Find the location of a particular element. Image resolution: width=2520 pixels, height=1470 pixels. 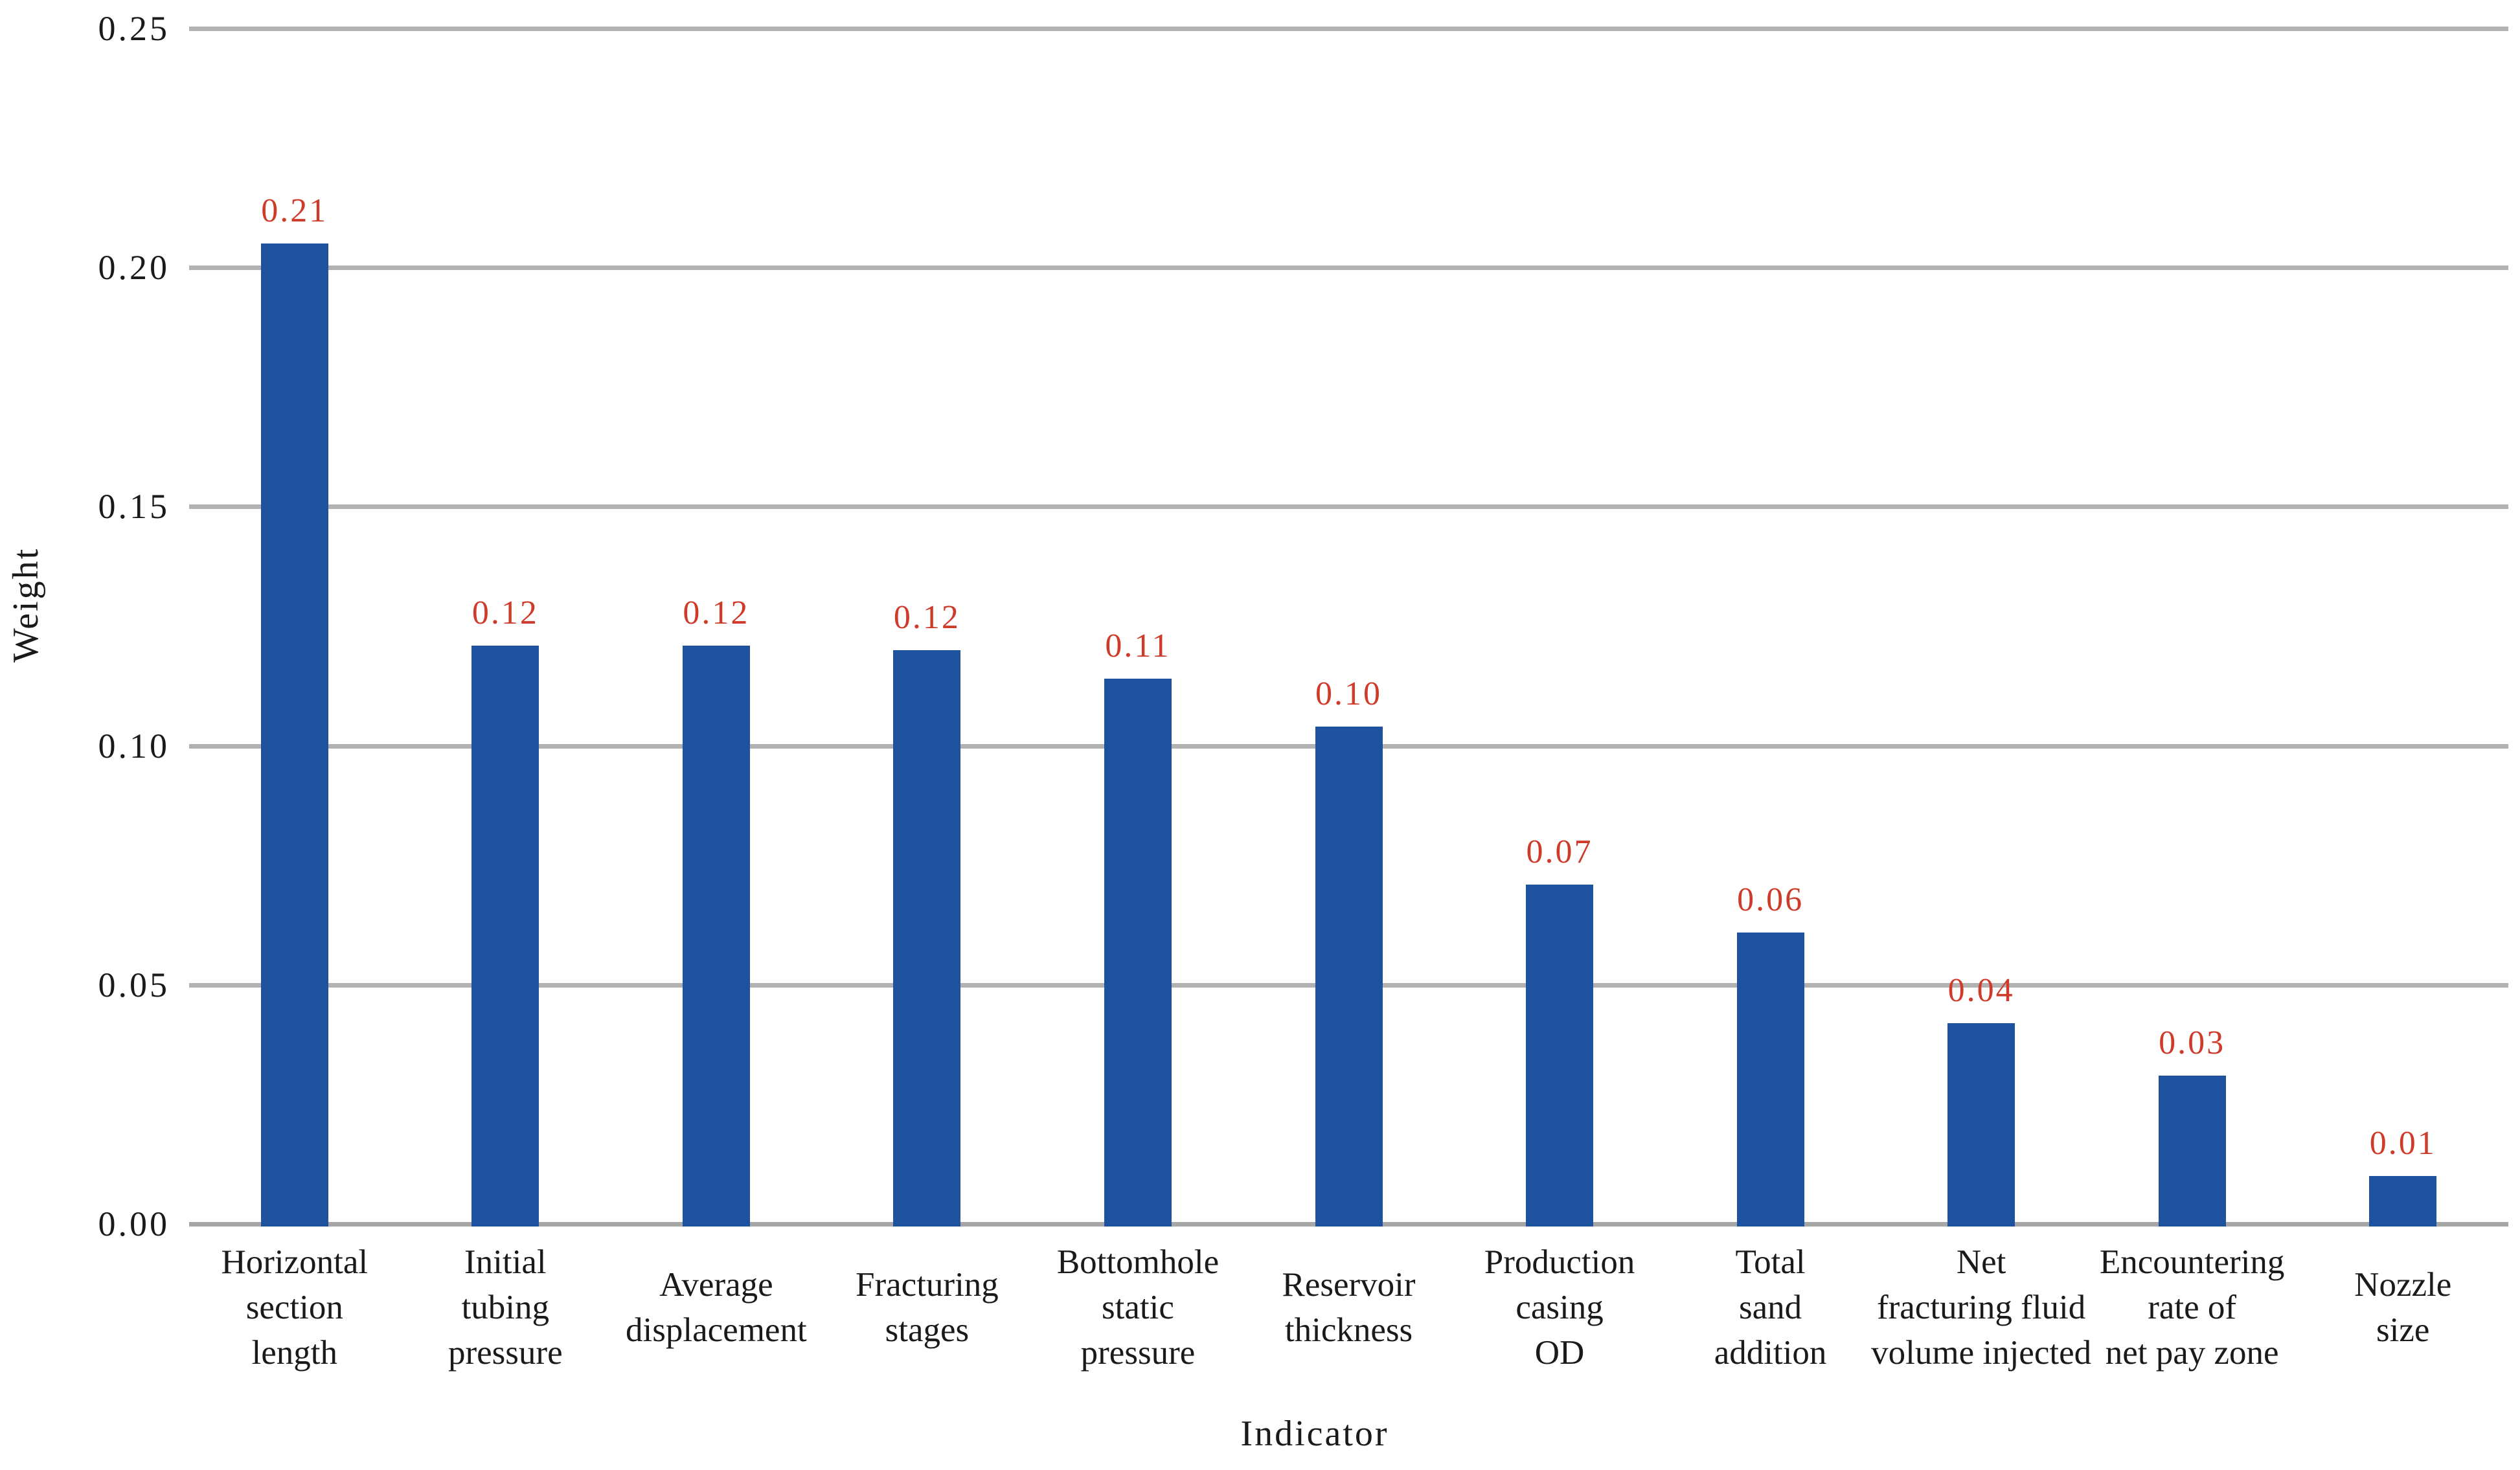

x-category-label: Encountering rate of net pay zone is located at coordinates (2192, 1307).